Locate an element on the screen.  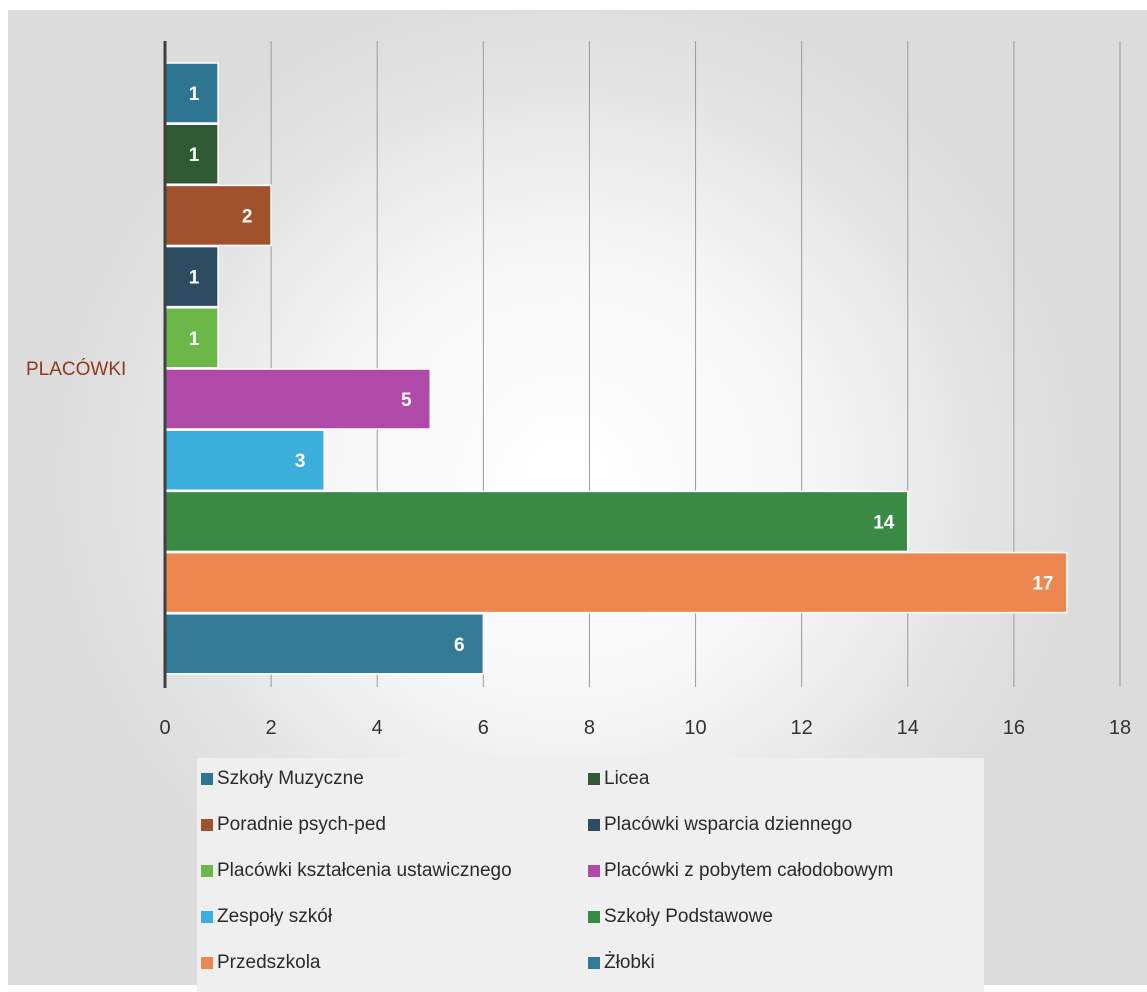
x-tick-label: 12 is located at coordinates (802, 728).